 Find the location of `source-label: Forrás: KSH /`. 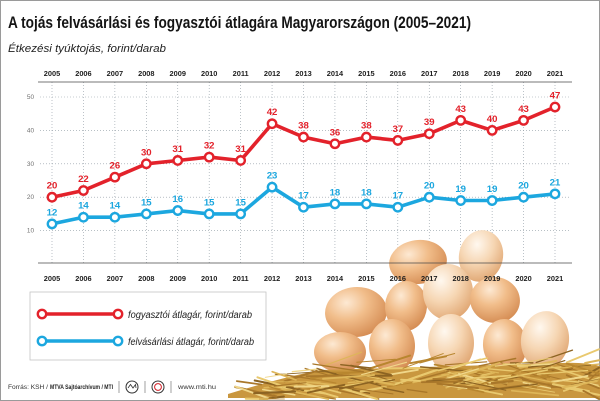

source-label: Forrás: KSH / is located at coordinates (28, 387).